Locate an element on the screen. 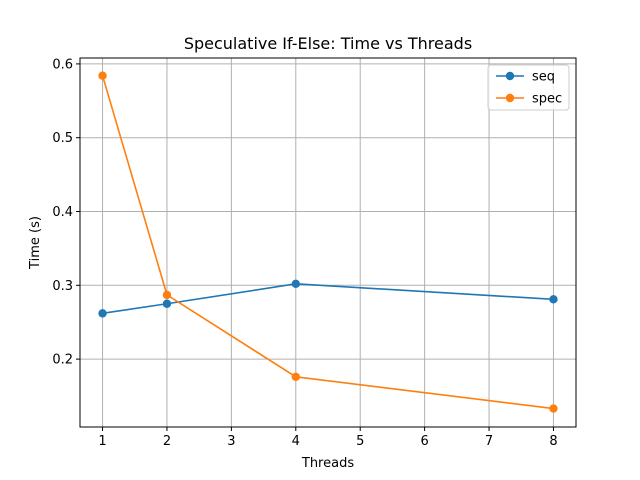 Image resolution: width=640 pixels, height=480 pixels. legend-label: seq is located at coordinates (543, 77).